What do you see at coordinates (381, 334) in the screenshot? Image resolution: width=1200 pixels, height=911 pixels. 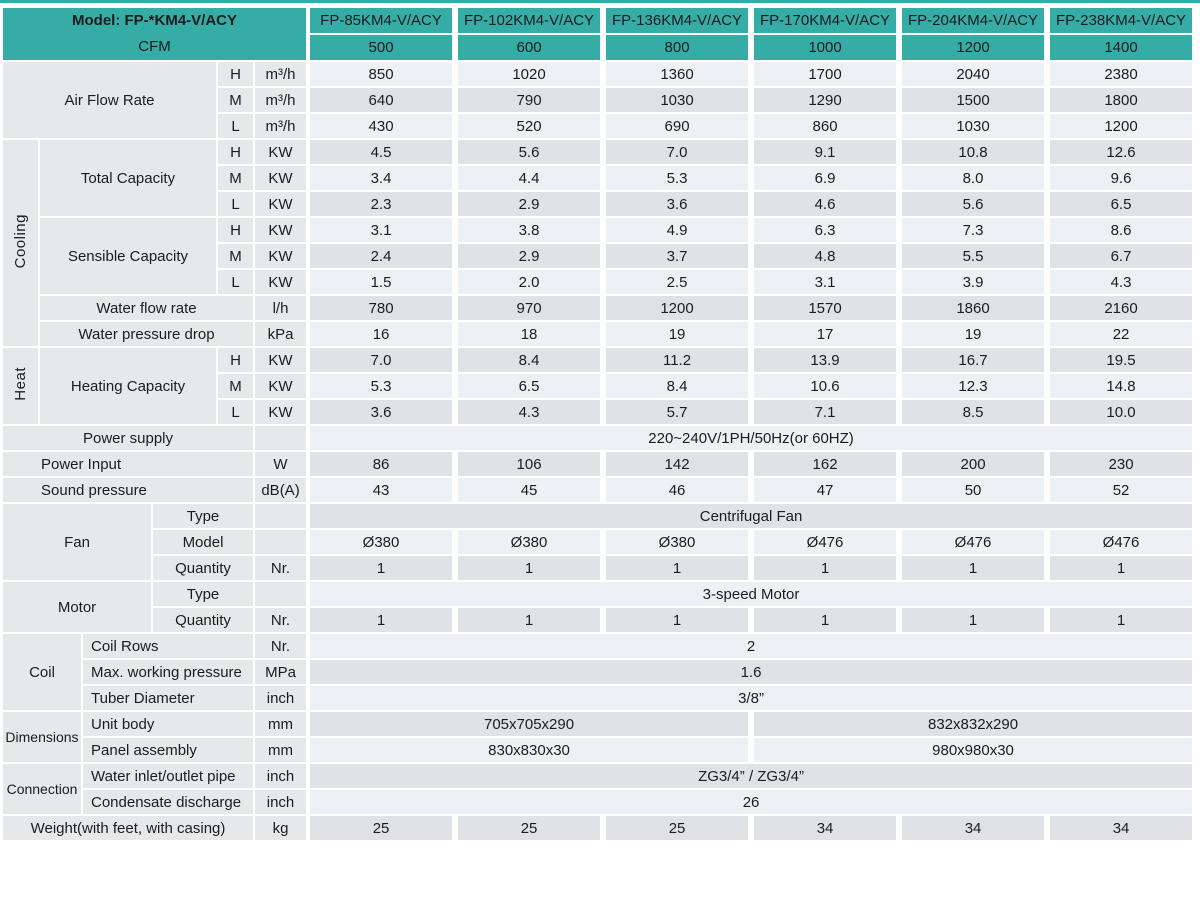 I see `value-cell: 16` at bounding box center [381, 334].